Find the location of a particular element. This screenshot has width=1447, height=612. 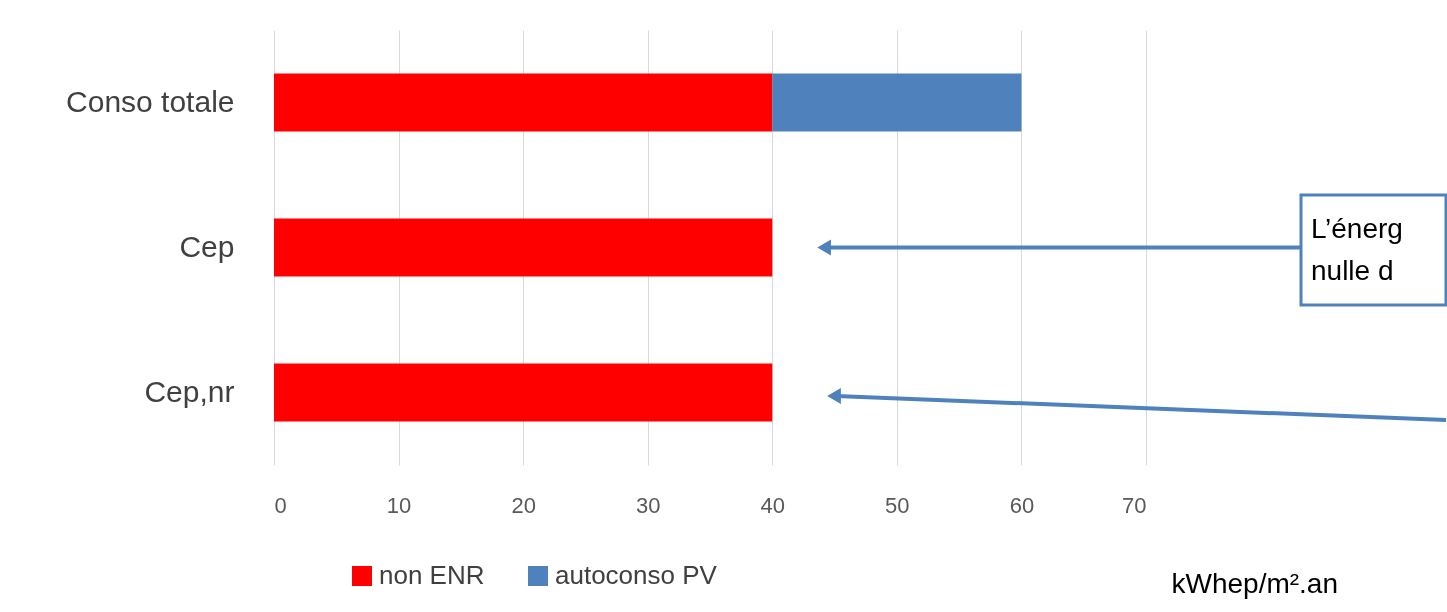

x-tick-label: 20 is located at coordinates (523, 505).